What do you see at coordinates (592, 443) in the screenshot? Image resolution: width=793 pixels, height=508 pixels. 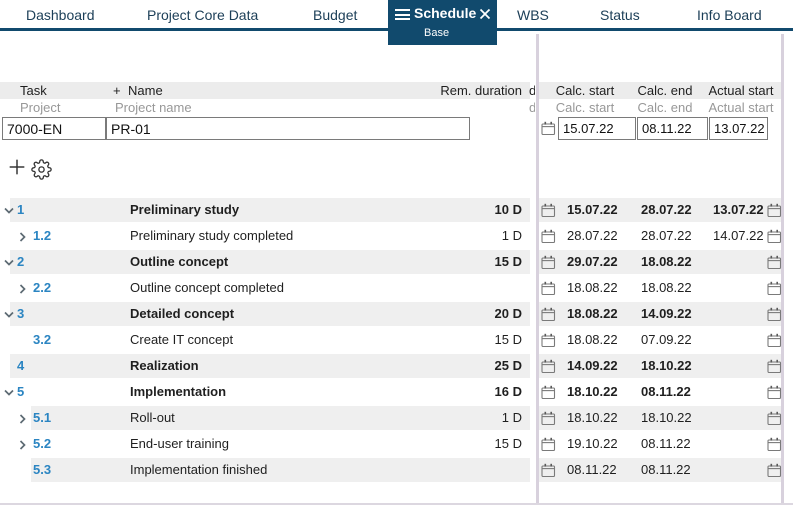 I see `calc-start-date: 19.10.22` at bounding box center [592, 443].